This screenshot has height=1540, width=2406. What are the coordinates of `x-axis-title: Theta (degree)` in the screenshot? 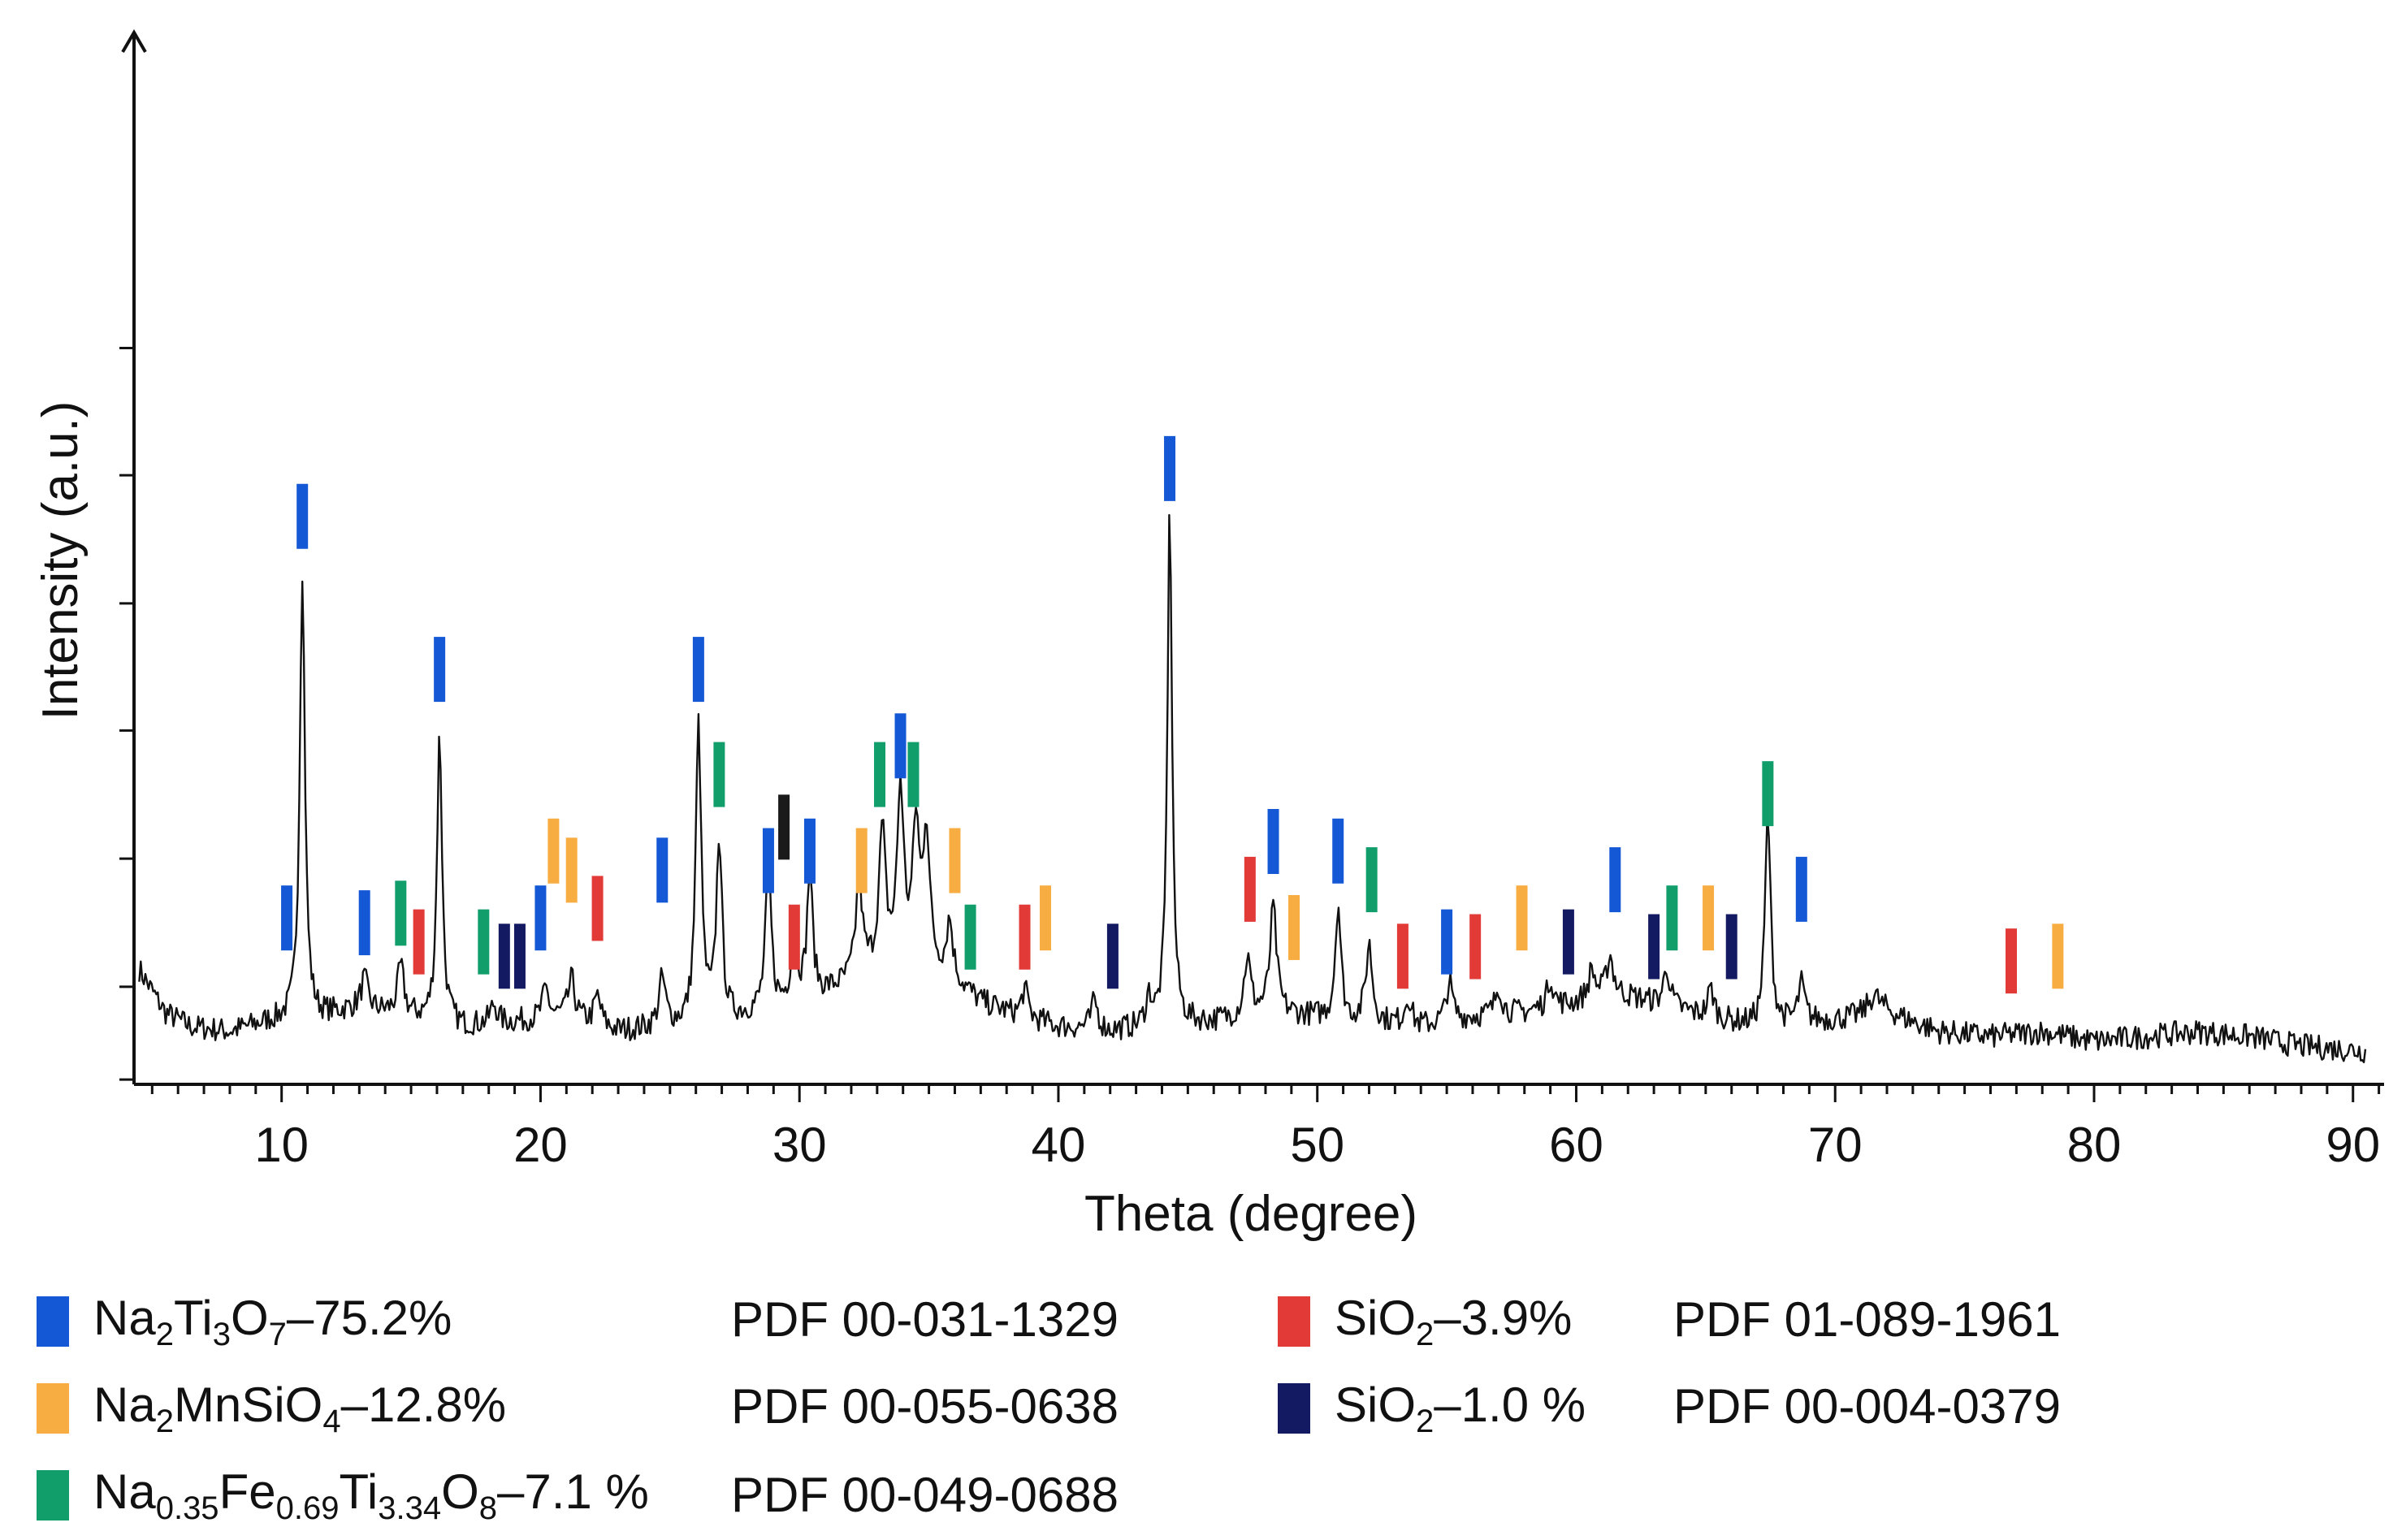 It's located at (1250, 1214).